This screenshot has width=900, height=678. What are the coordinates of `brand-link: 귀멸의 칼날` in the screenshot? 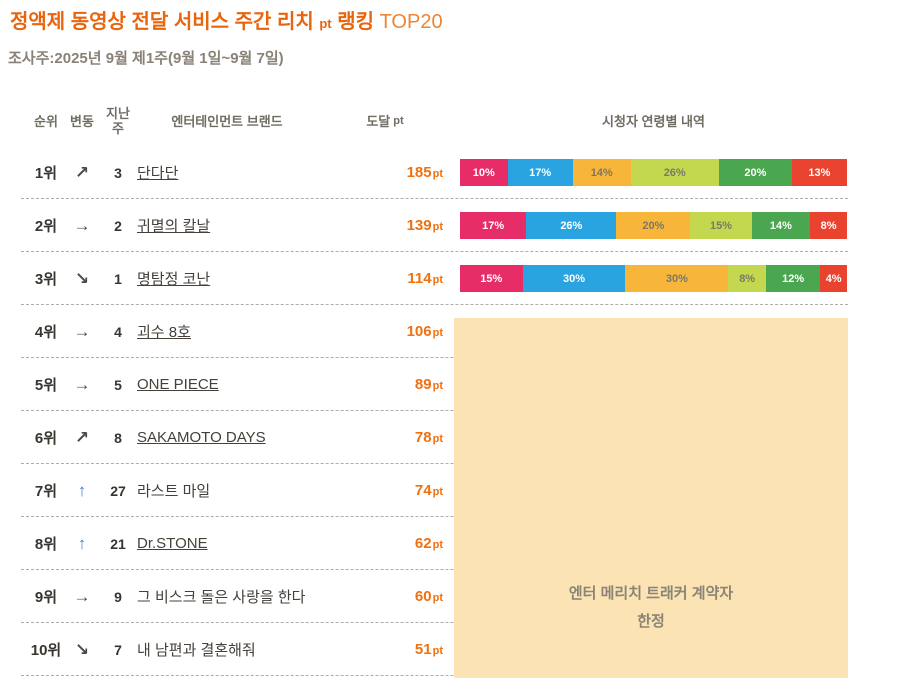 It's located at (174, 226).